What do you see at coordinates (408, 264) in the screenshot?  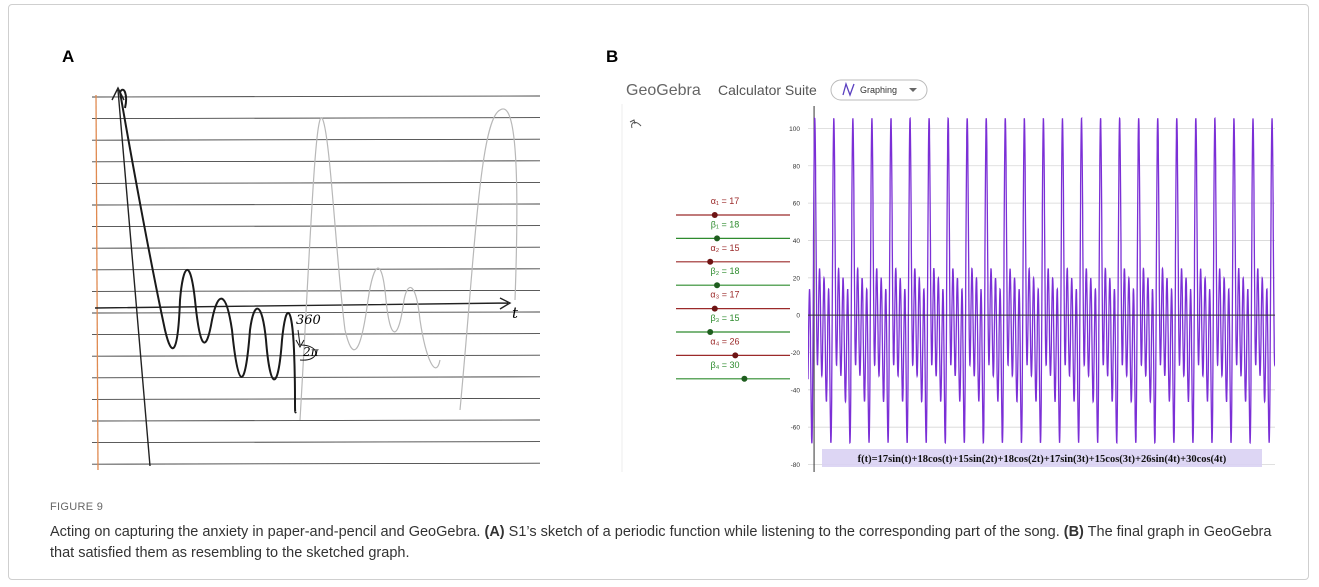 I see `faint-sketch` at bounding box center [408, 264].